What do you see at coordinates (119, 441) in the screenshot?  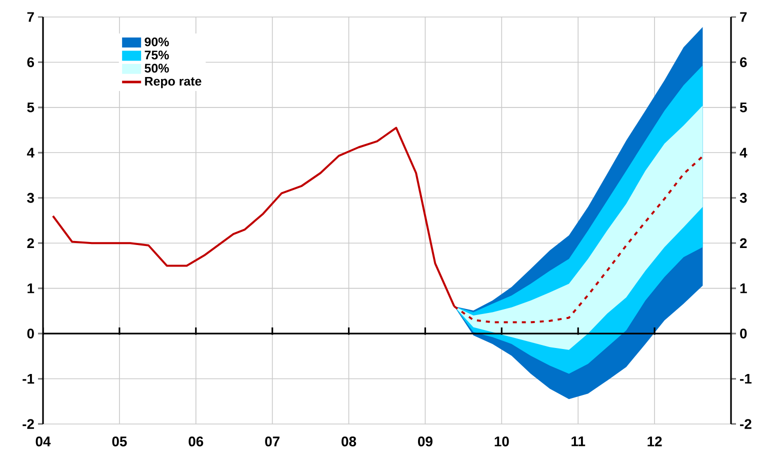 I see `x-tick-label: 05` at bounding box center [119, 441].